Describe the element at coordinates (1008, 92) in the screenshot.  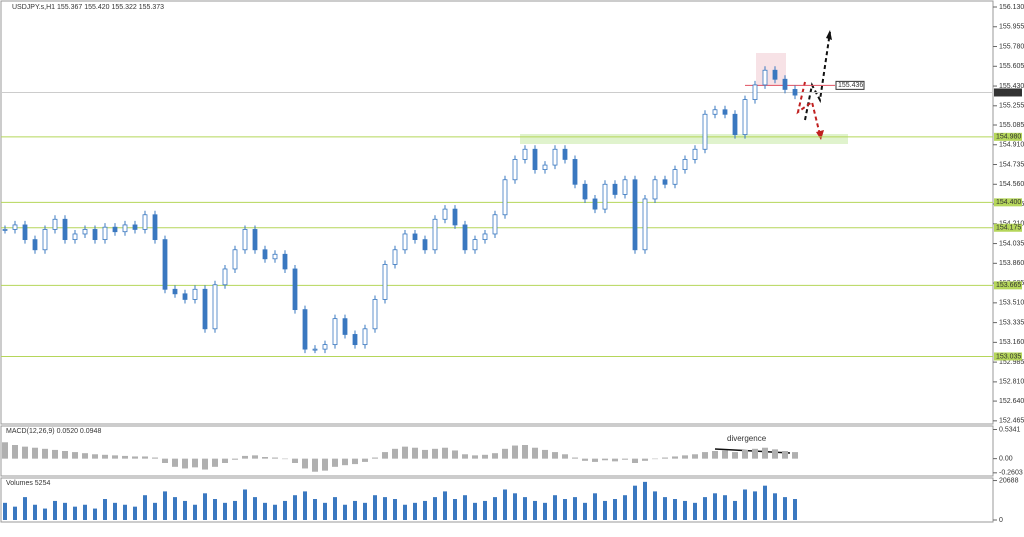
I see `current-price-label: 155.373` at that location.